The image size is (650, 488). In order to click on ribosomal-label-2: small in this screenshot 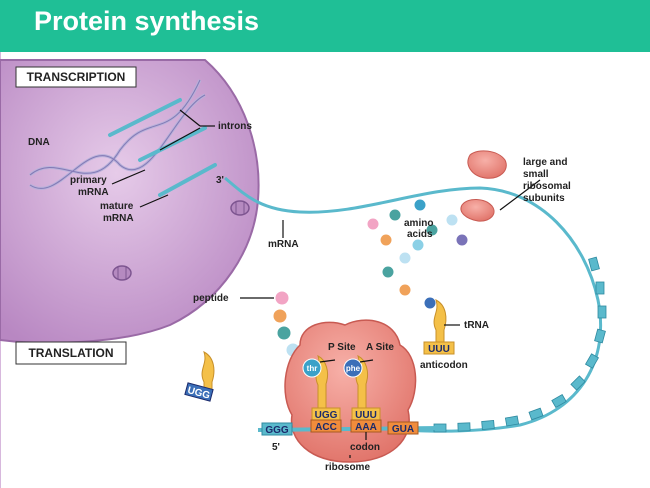, I will do `click(536, 174)`.